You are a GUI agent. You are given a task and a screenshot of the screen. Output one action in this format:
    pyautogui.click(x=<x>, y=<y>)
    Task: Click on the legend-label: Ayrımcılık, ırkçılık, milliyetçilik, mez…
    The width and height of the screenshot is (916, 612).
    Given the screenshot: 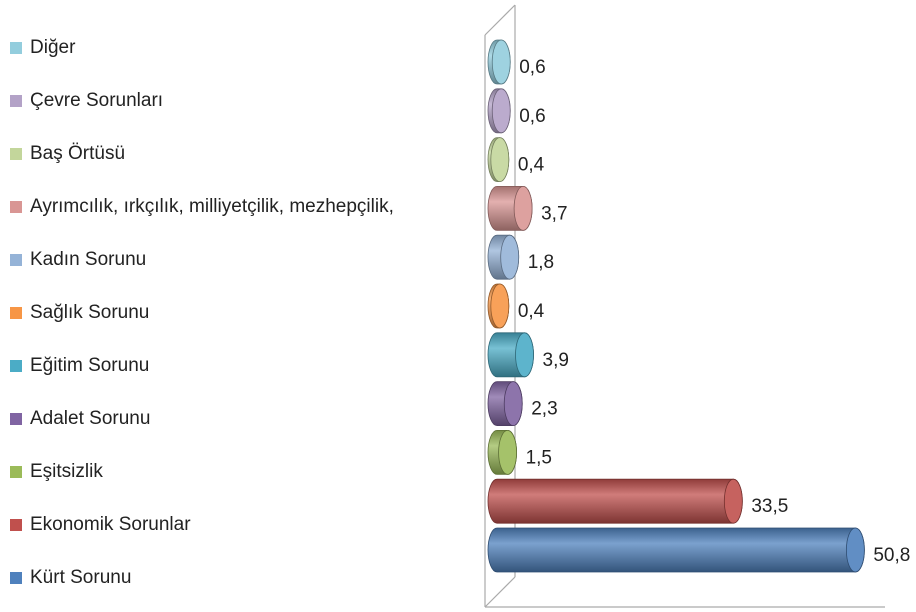 What is the action you would take?
    pyautogui.click(x=212, y=206)
    